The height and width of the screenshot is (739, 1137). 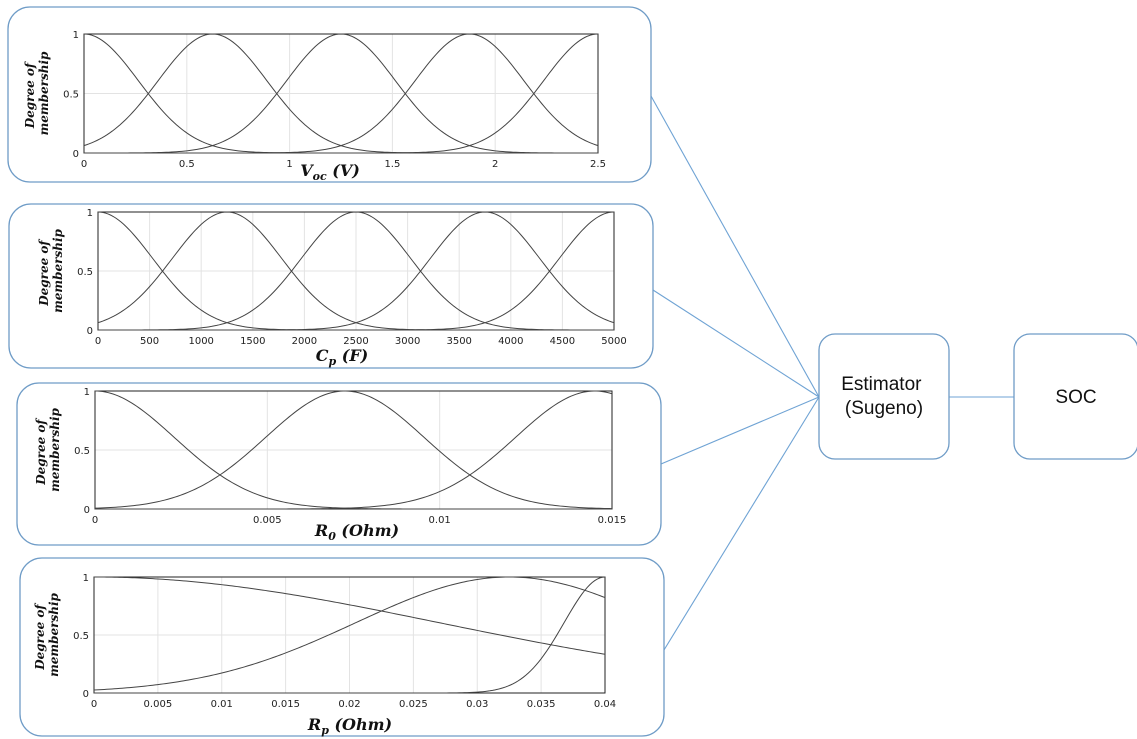 I want to click on x-tick-label: 1000, so click(x=200, y=341).